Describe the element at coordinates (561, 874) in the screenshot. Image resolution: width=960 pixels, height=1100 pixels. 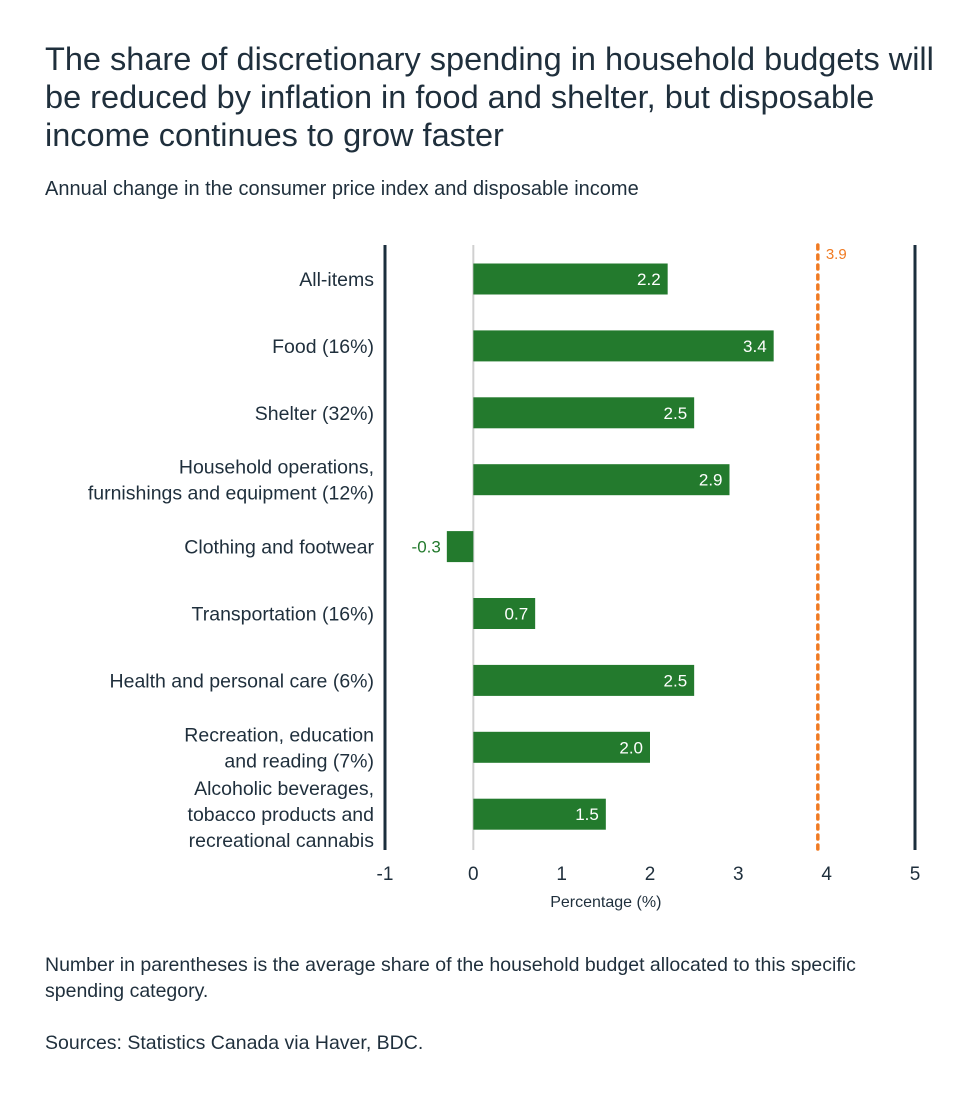
I see `x-tick-label: 1` at that location.